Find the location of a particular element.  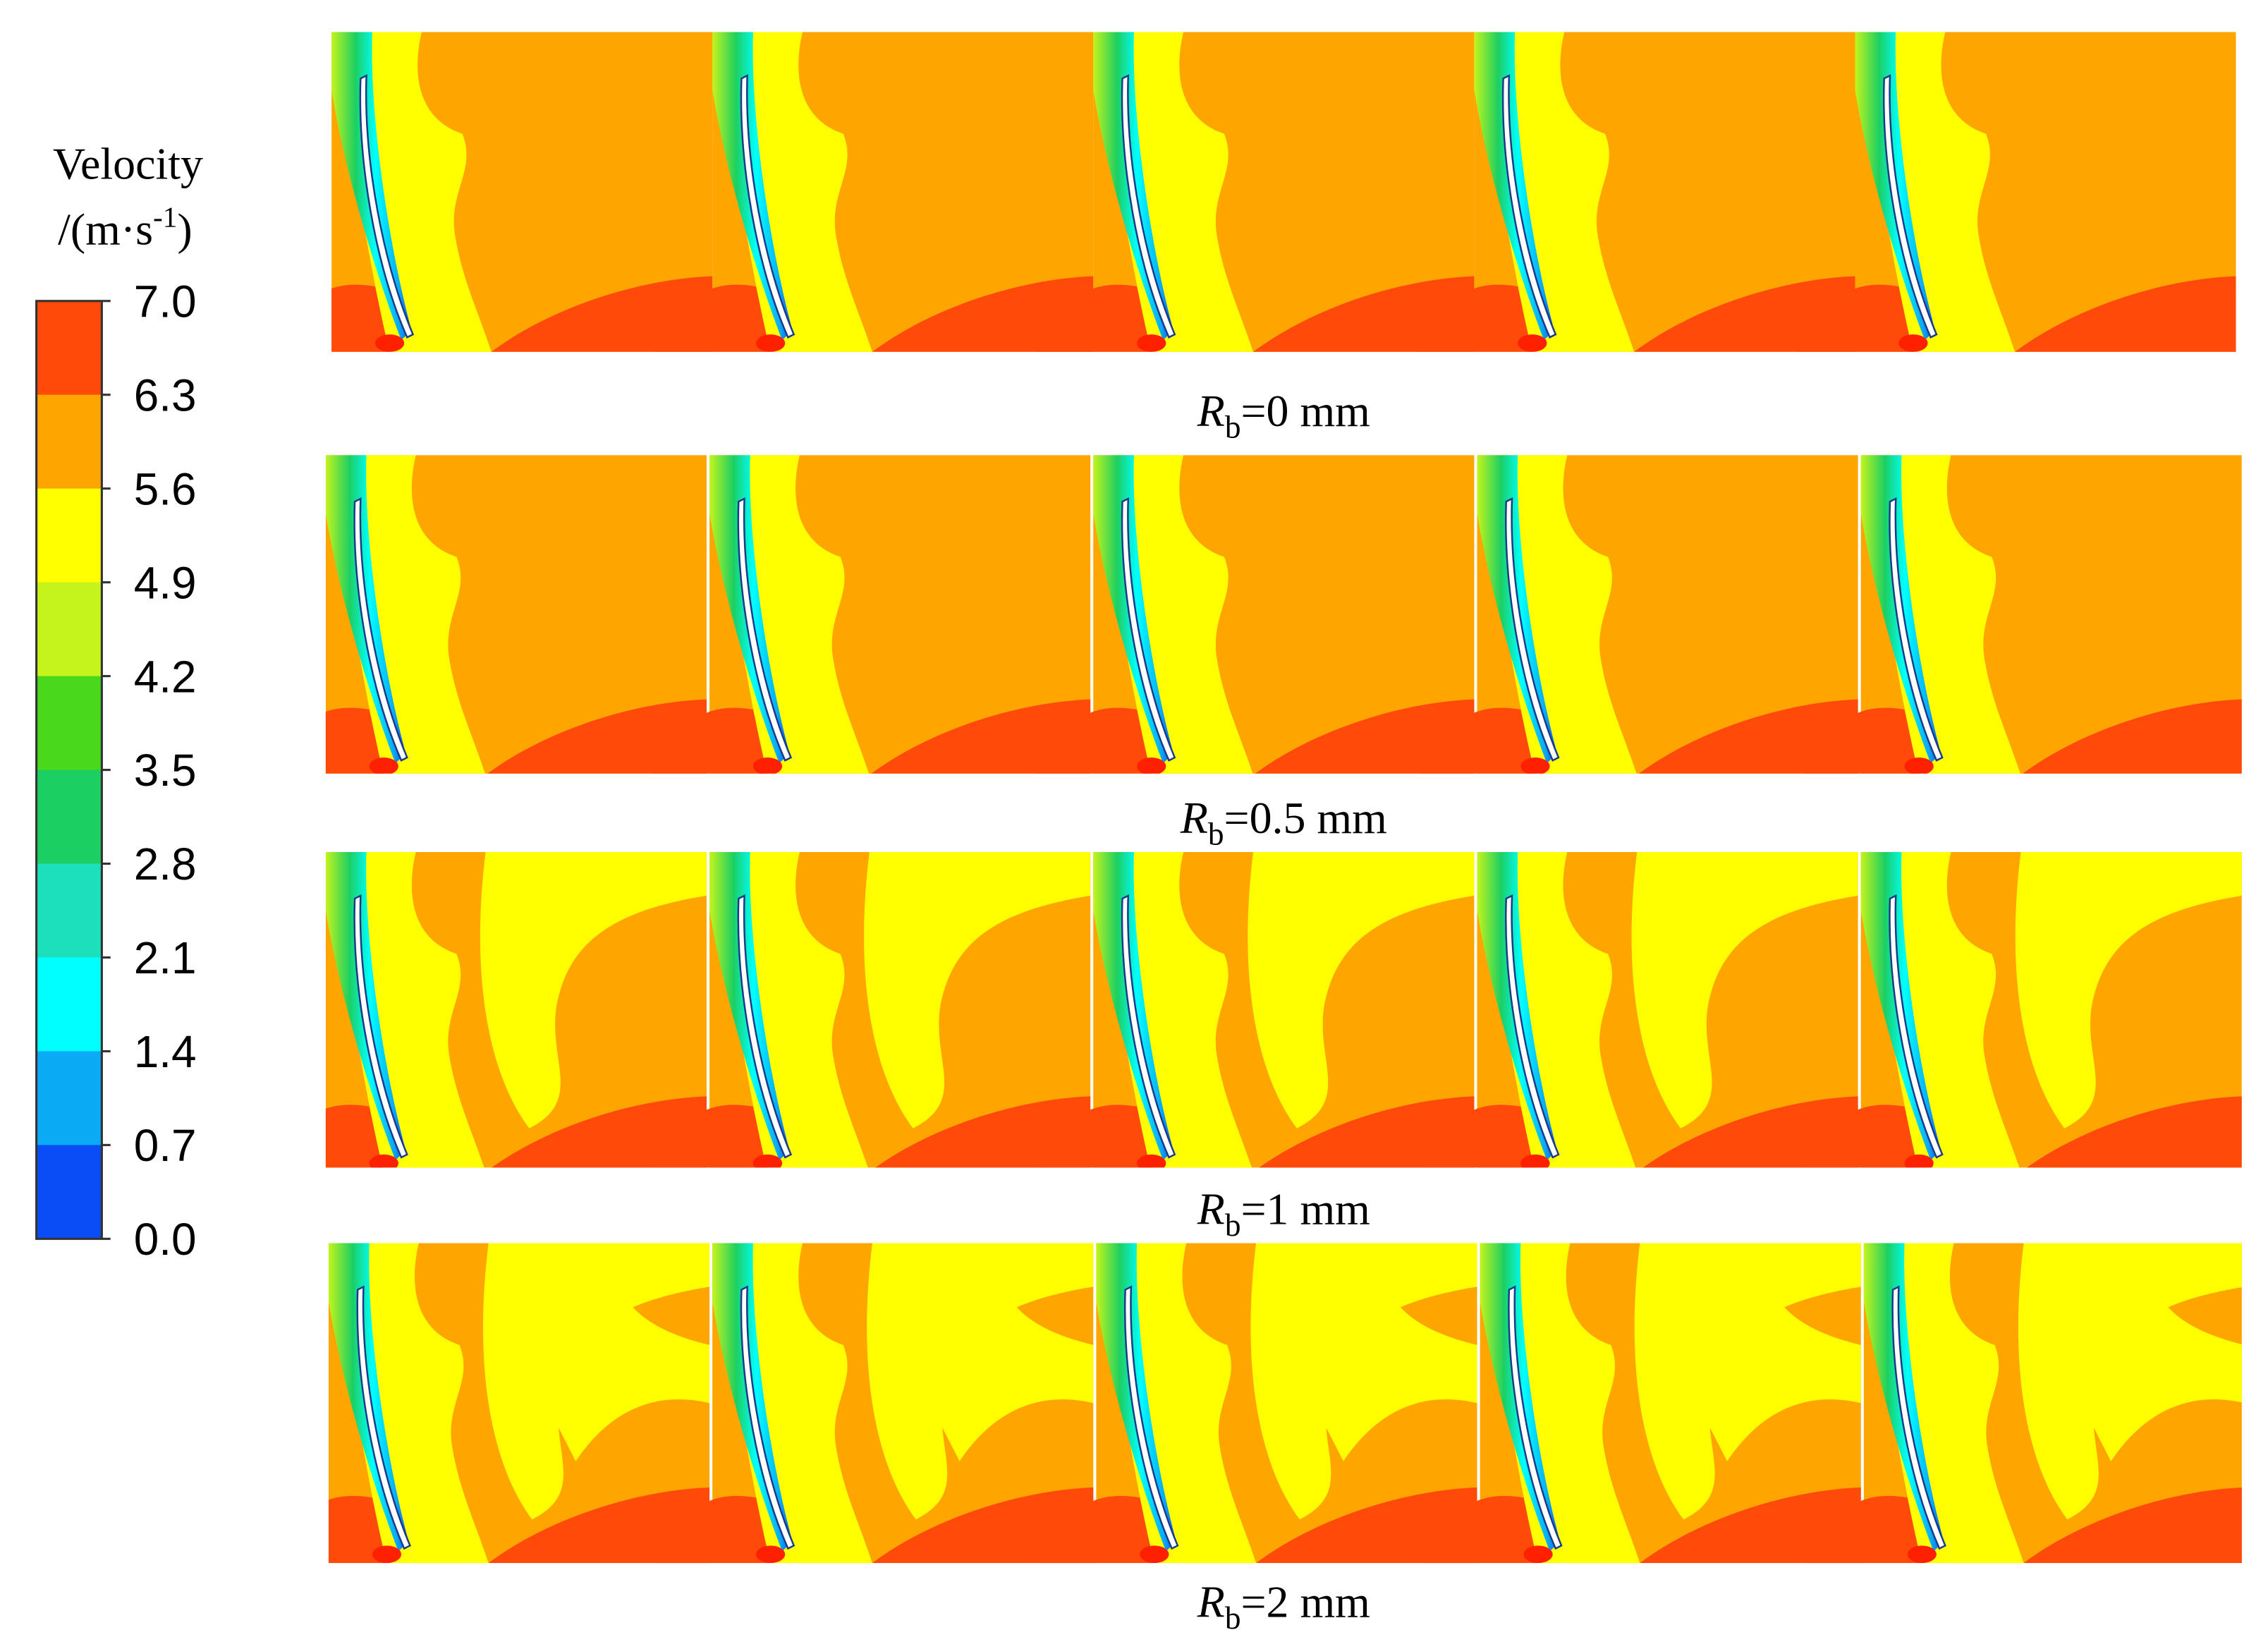

colorbar-unit: /(m·s-1) is located at coordinates (125, 228).